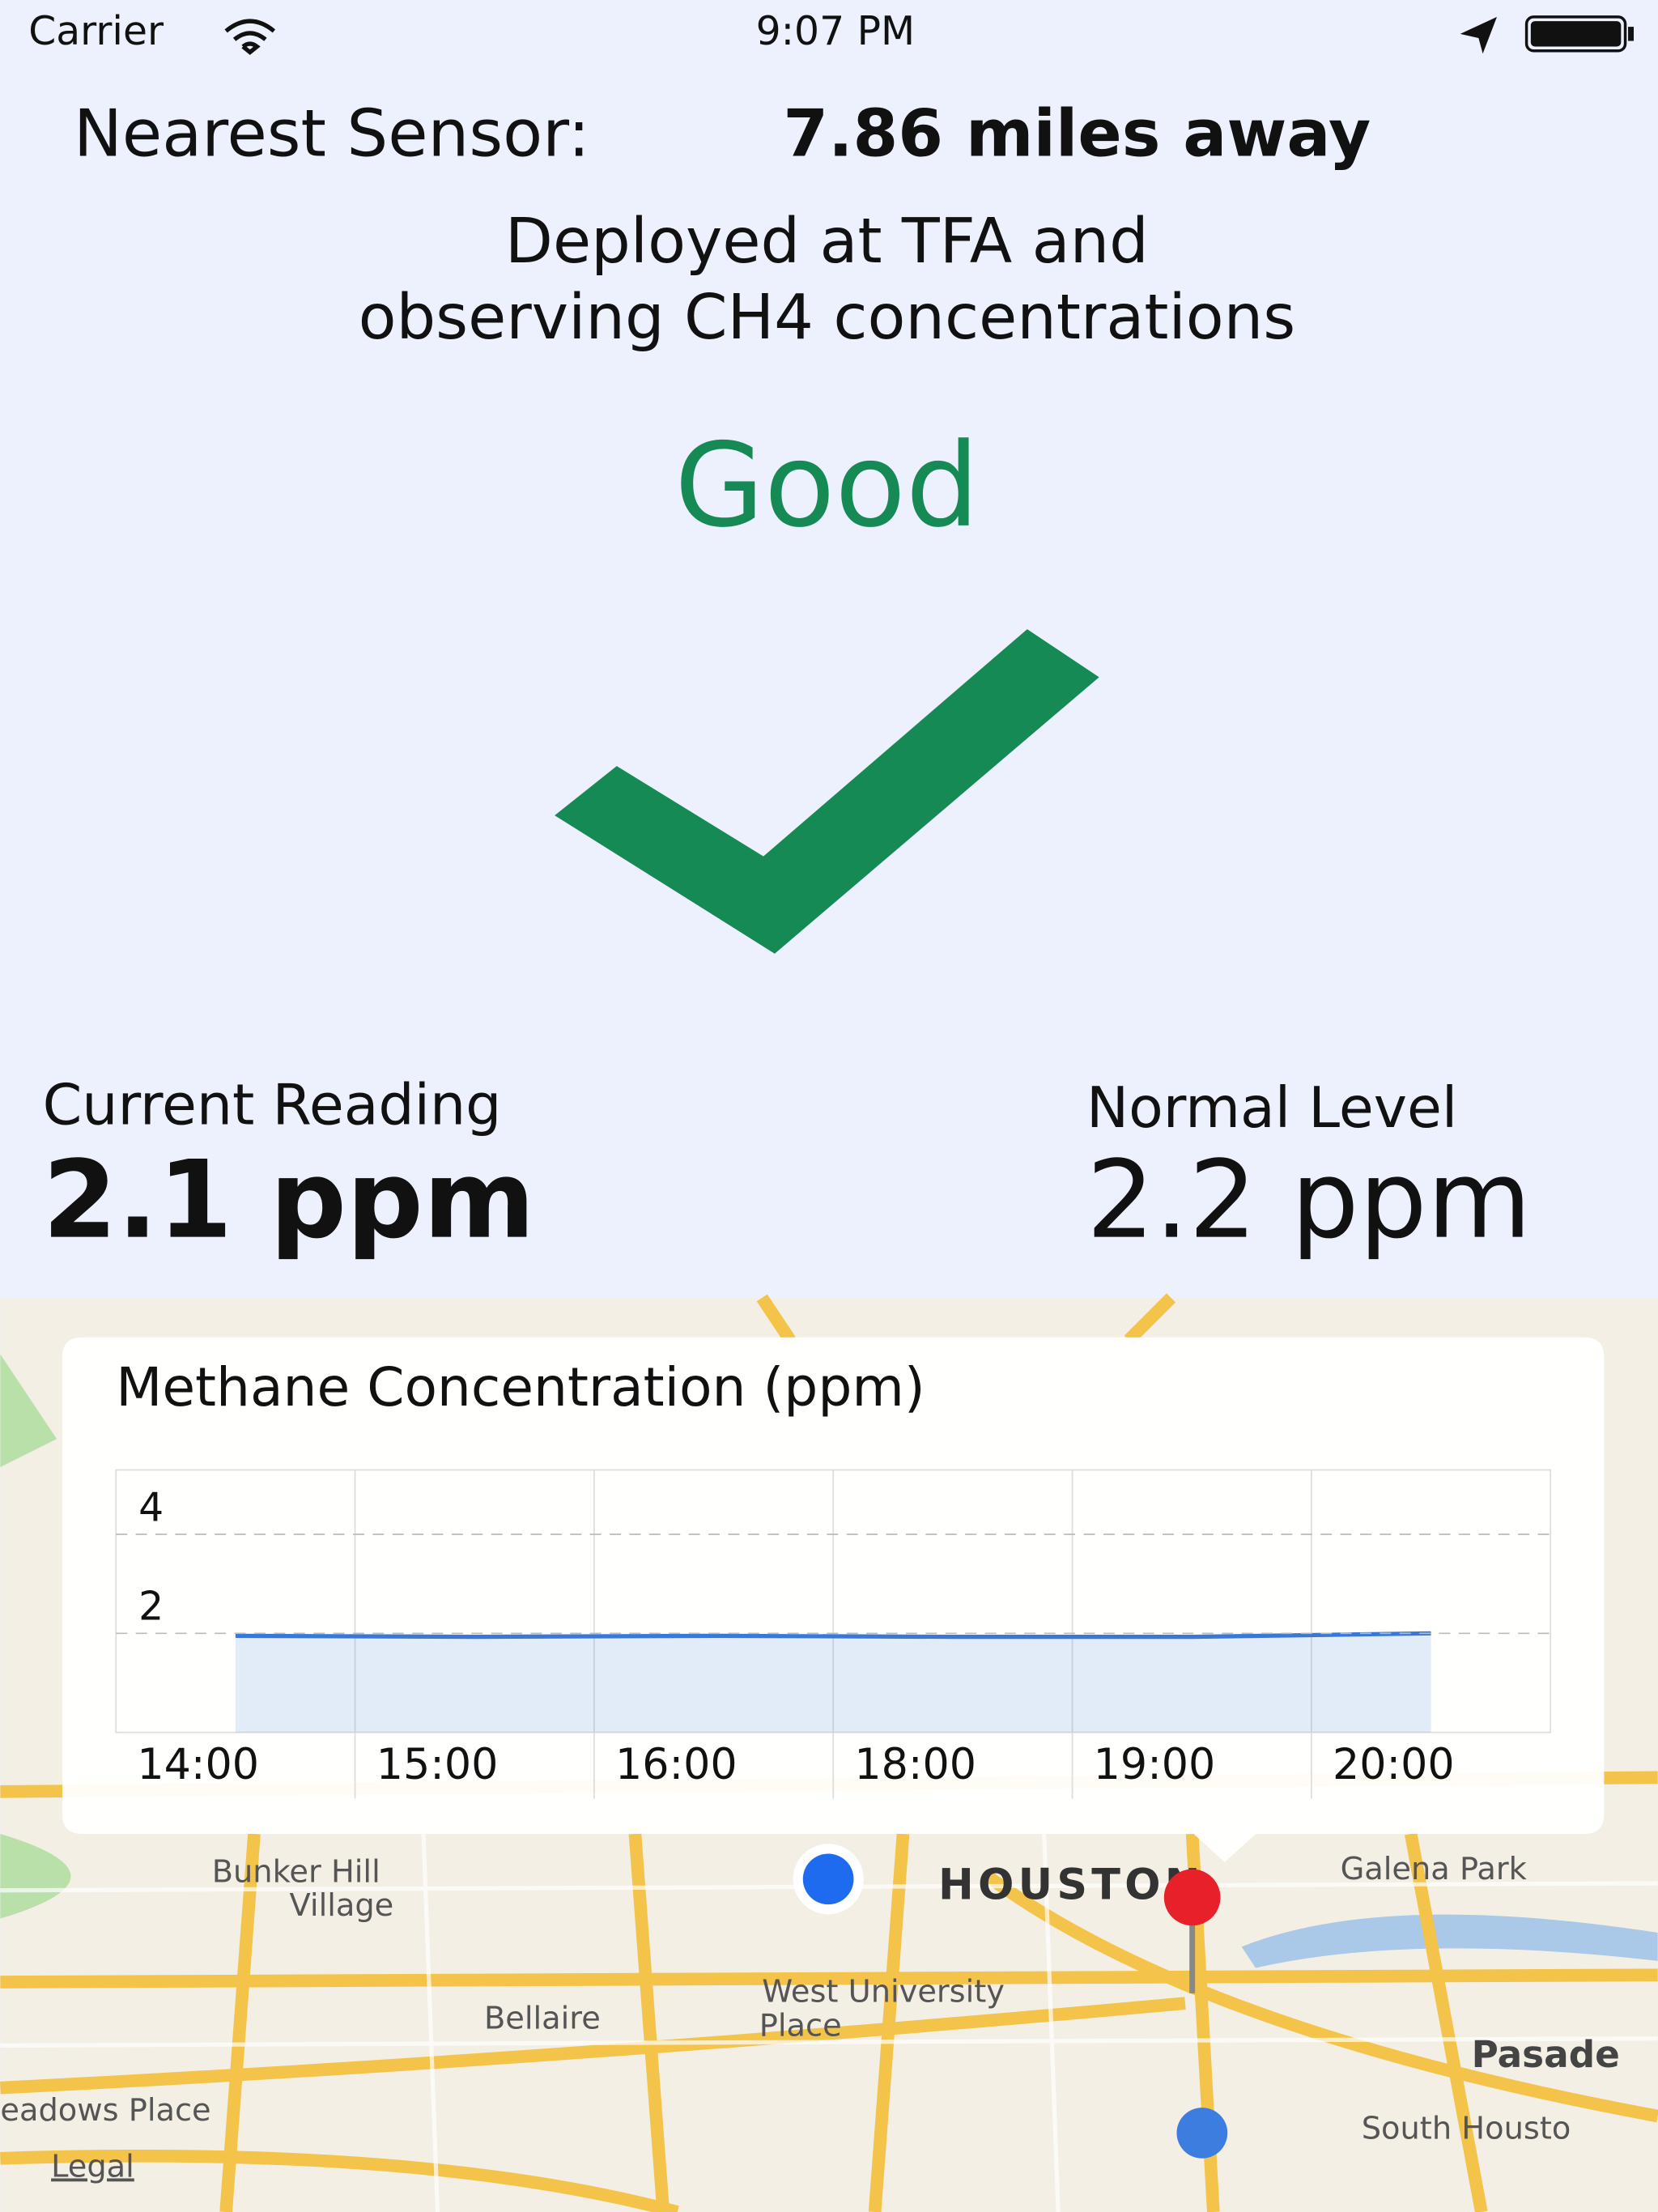 Image resolution: width=1658 pixels, height=2212 pixels. What do you see at coordinates (96, 31) in the screenshot?
I see `carrier: Carrier` at bounding box center [96, 31].